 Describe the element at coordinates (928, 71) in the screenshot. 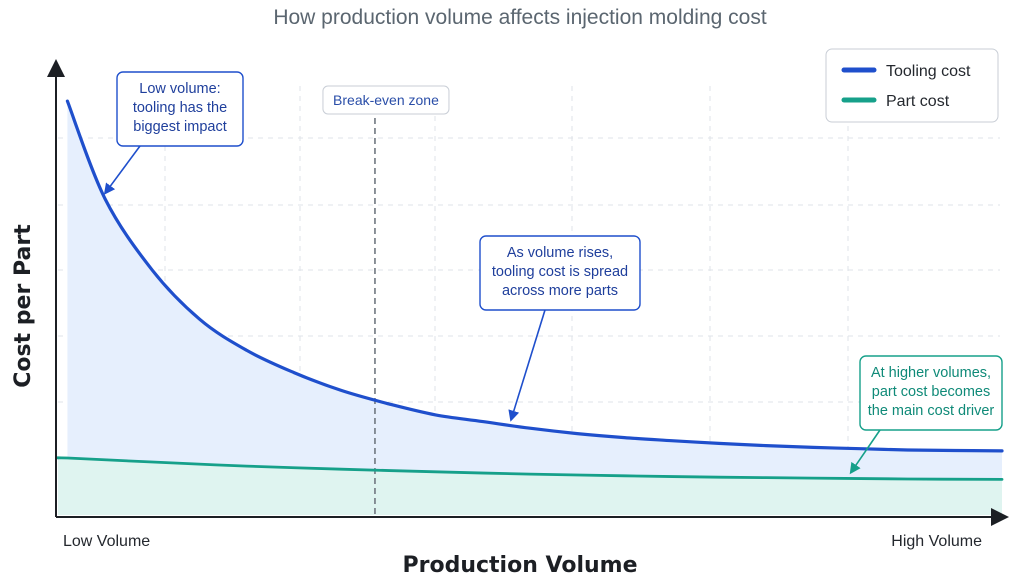

I see `legend-label-tooling: Tooling cost` at that location.